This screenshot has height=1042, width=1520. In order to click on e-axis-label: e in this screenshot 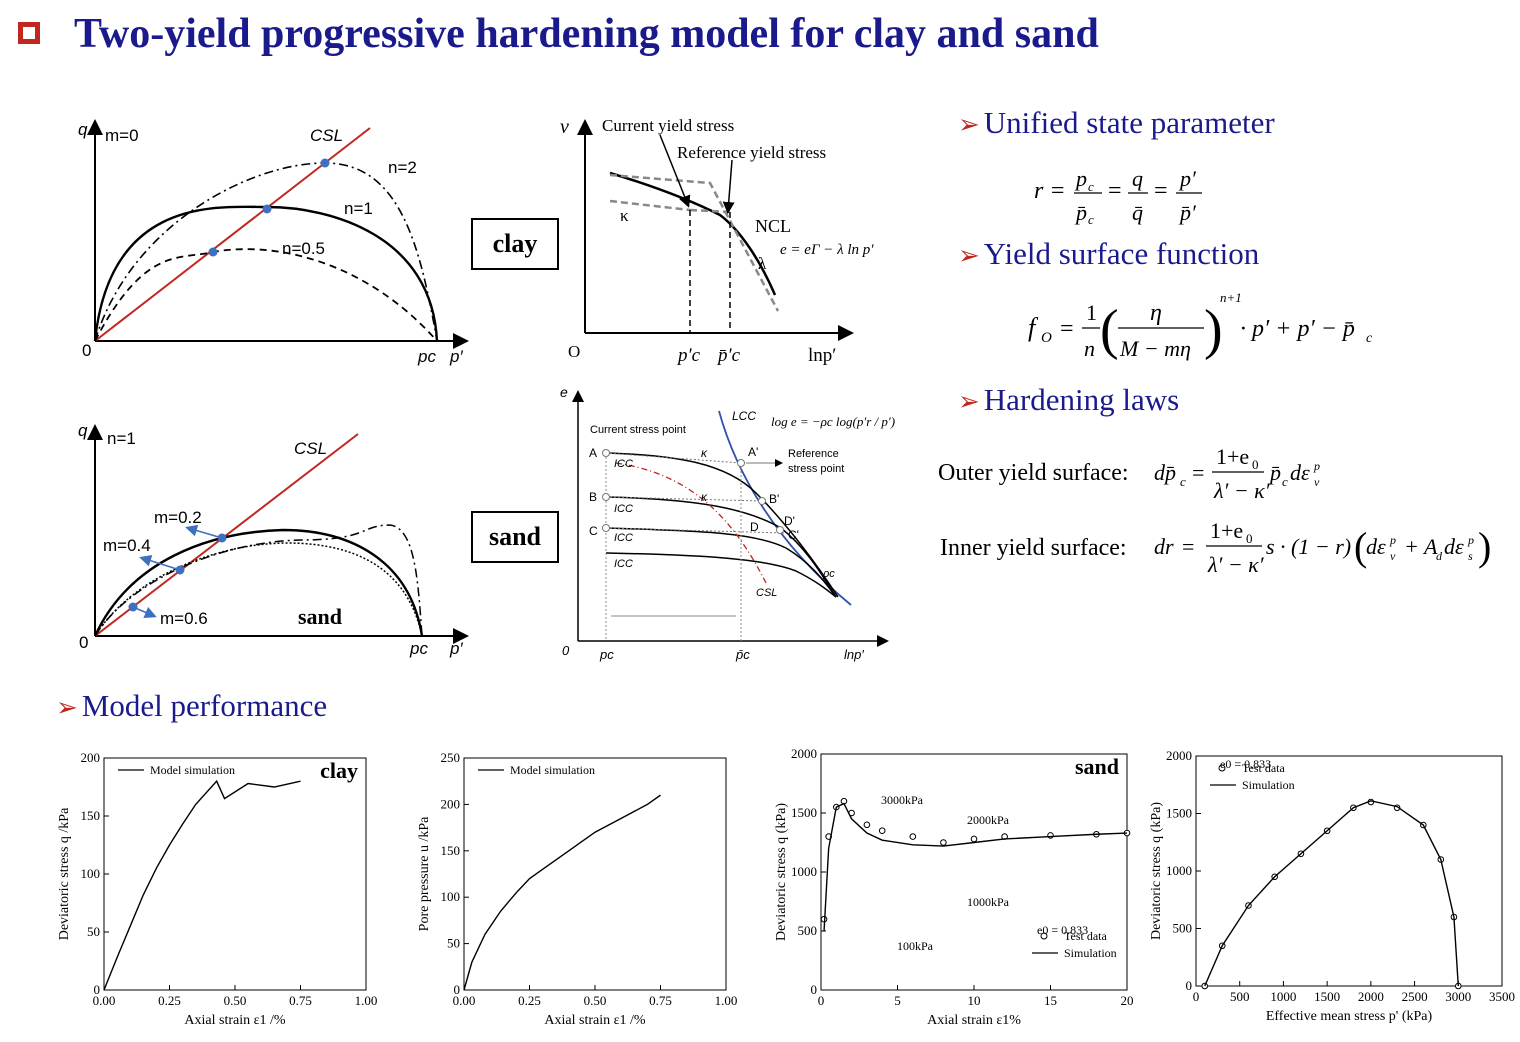, I will do `click(564, 392)`.